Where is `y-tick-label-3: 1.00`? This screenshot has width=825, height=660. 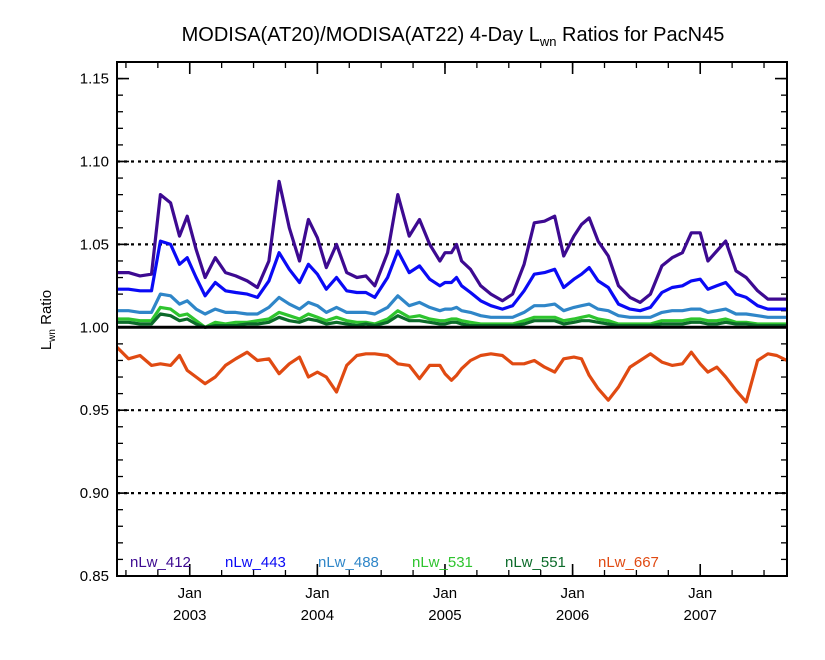
y-tick-label-3: 1.00 is located at coordinates (94, 327).